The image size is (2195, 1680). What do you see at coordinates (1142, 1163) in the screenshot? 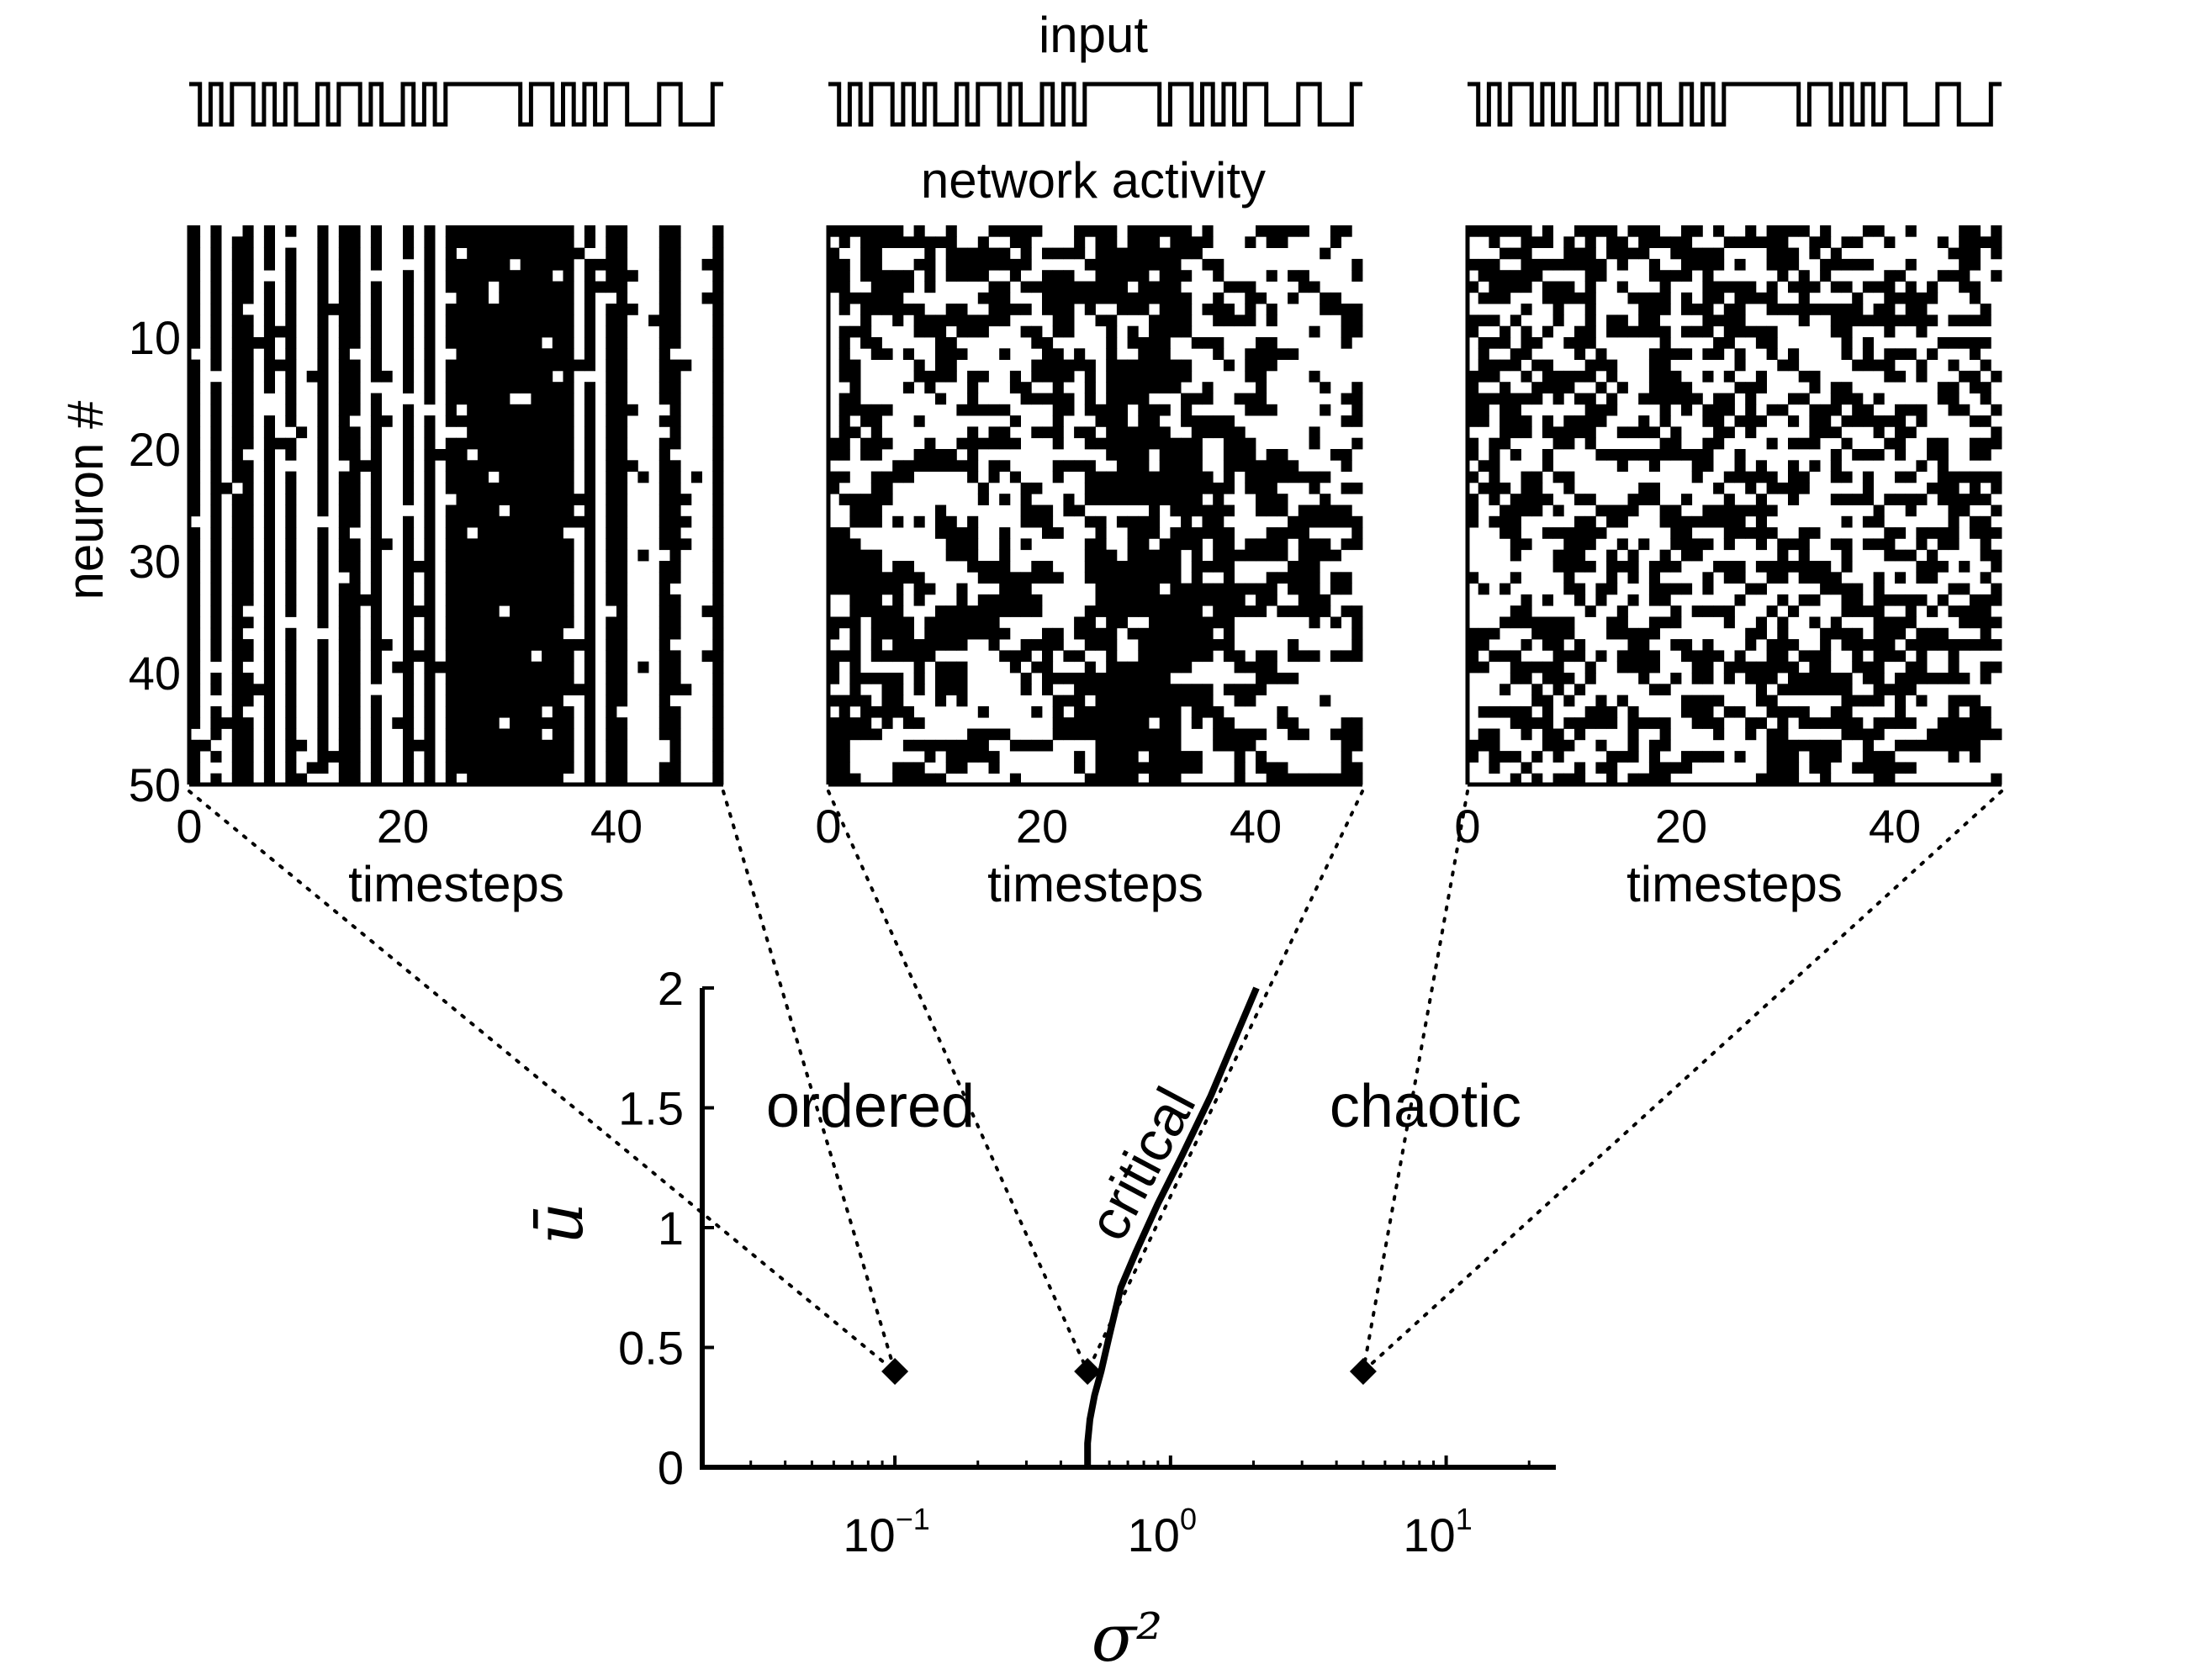
I see `region-label-critical: critical` at bounding box center [1142, 1163].